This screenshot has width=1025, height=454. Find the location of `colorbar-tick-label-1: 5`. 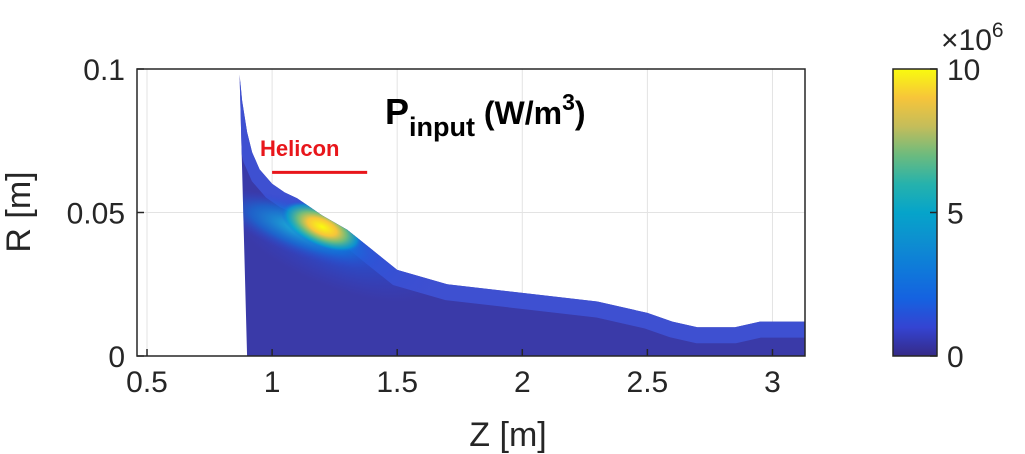

colorbar-tick-label-1: 5 is located at coordinates (955, 214).